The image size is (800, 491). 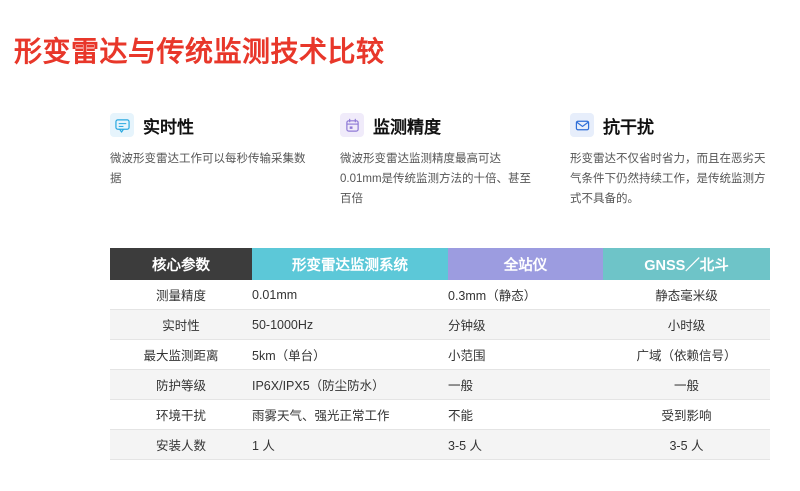 I want to click on table-row: 环境干扰 雨雾天气、强光正常工作 不能 受到影响, so click(x=440, y=414).